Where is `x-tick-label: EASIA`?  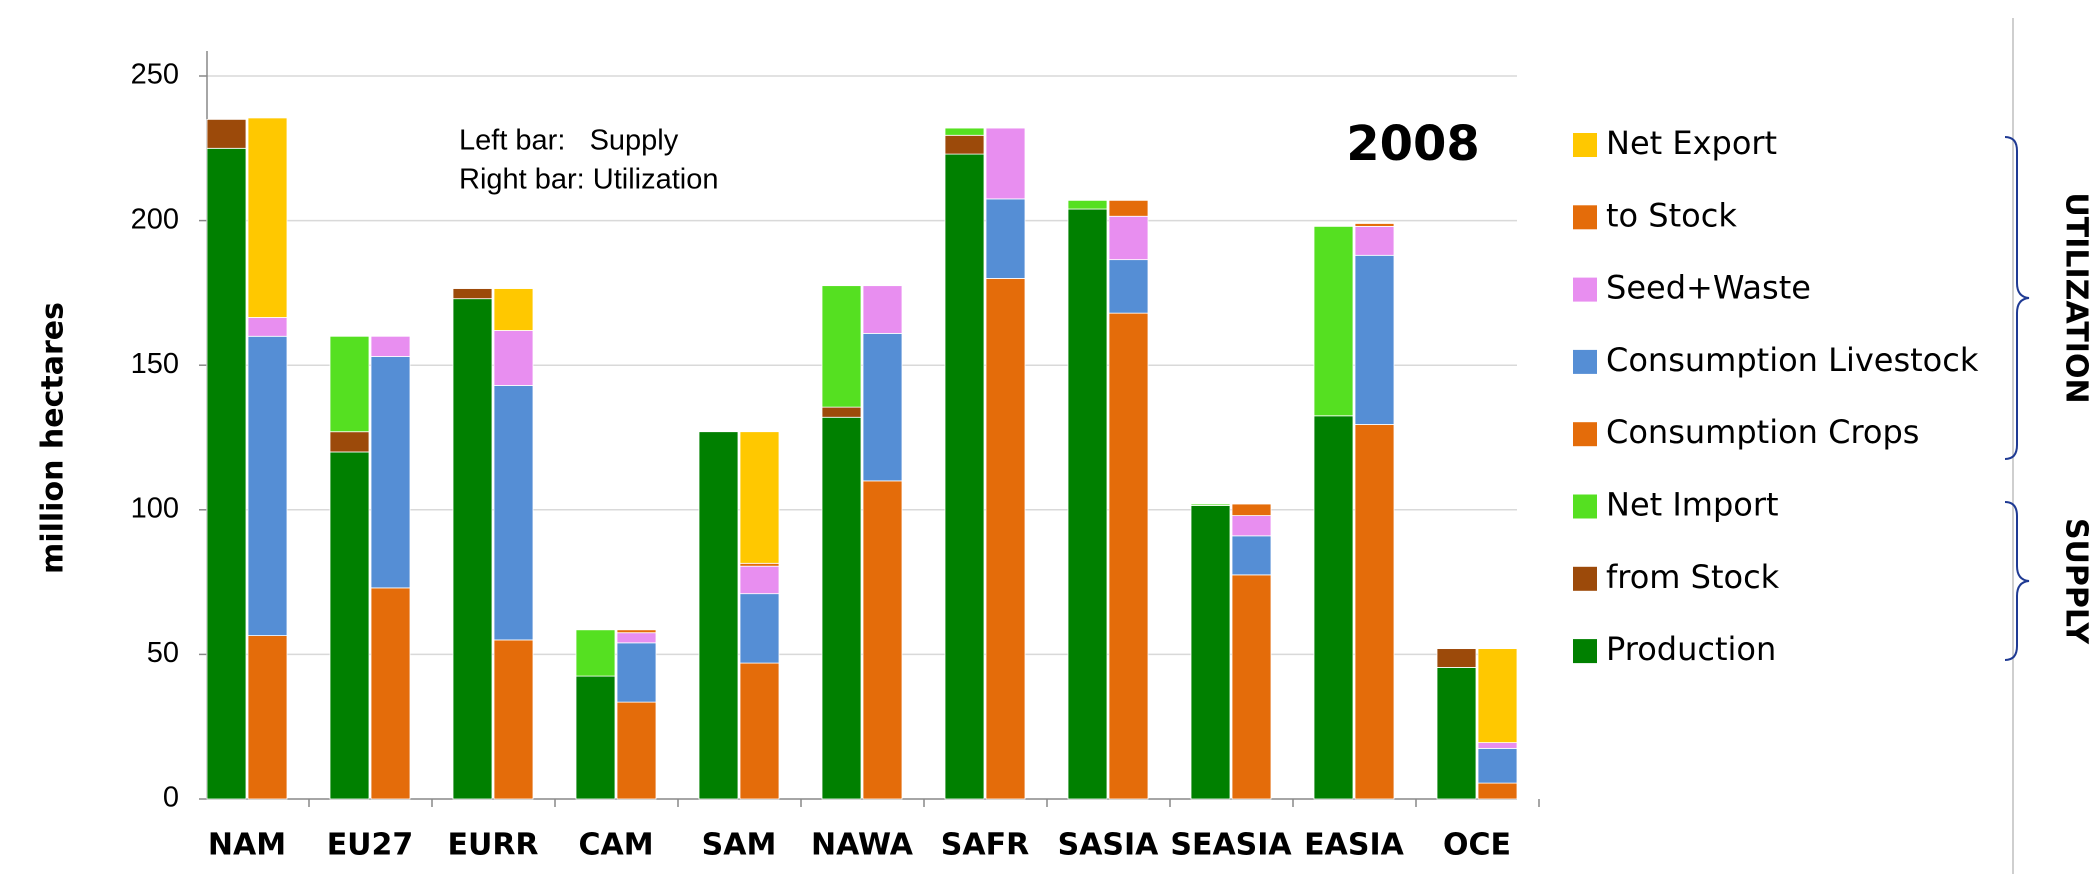
x-tick-label: EASIA is located at coordinates (1354, 845).